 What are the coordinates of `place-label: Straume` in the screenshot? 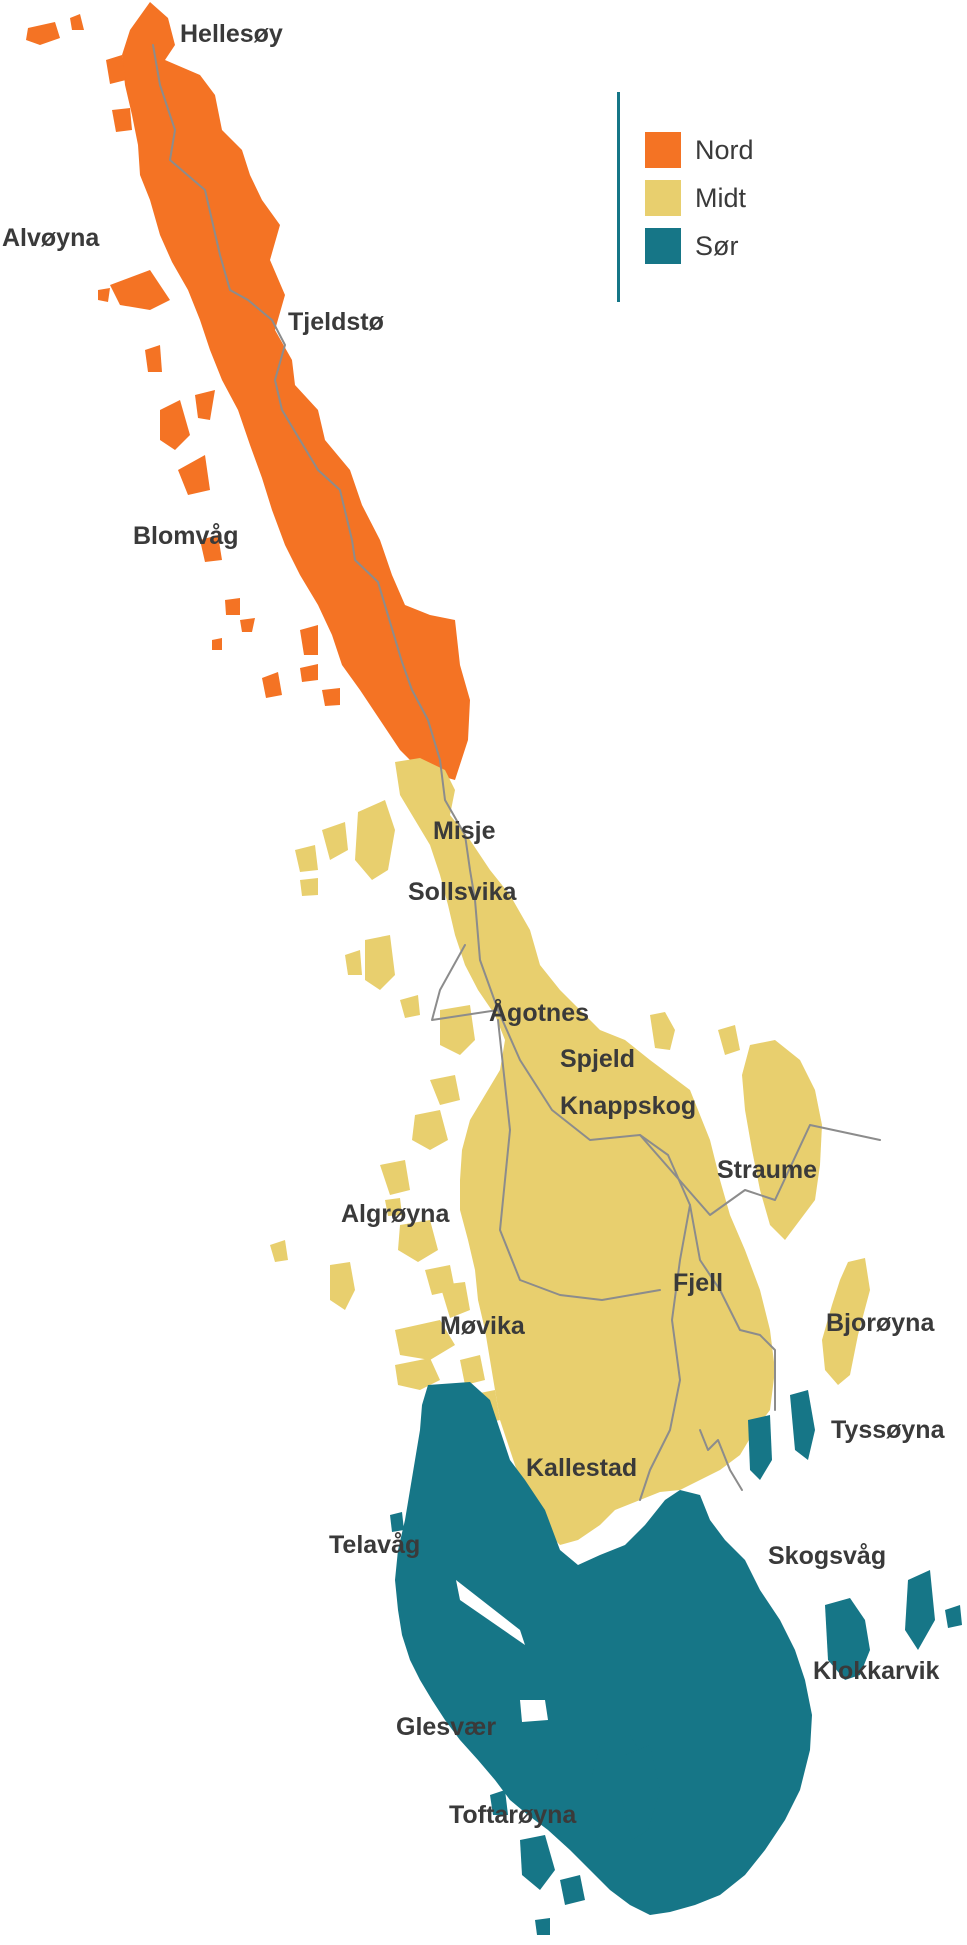 It's located at (767, 1170).